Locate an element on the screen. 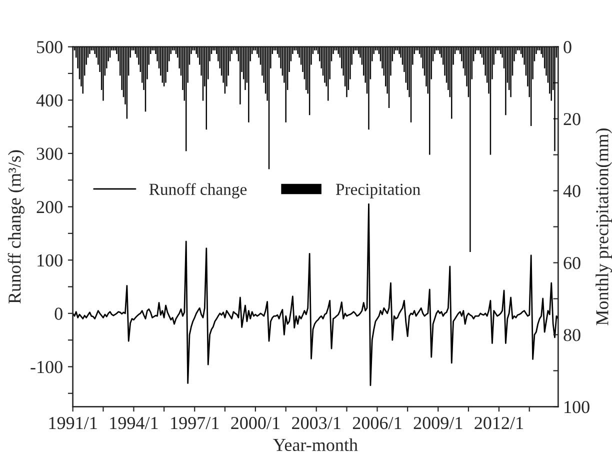  y2-tick-label: 60 is located at coordinates (572, 263).